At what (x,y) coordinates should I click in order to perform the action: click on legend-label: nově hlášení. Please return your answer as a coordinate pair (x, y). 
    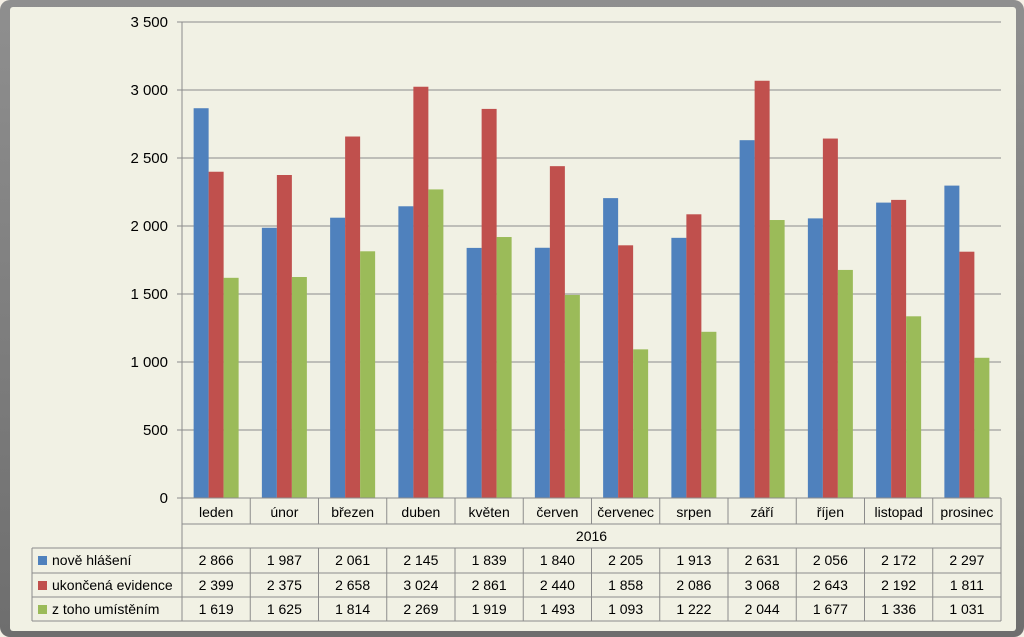
    Looking at the image, I should click on (92, 560).